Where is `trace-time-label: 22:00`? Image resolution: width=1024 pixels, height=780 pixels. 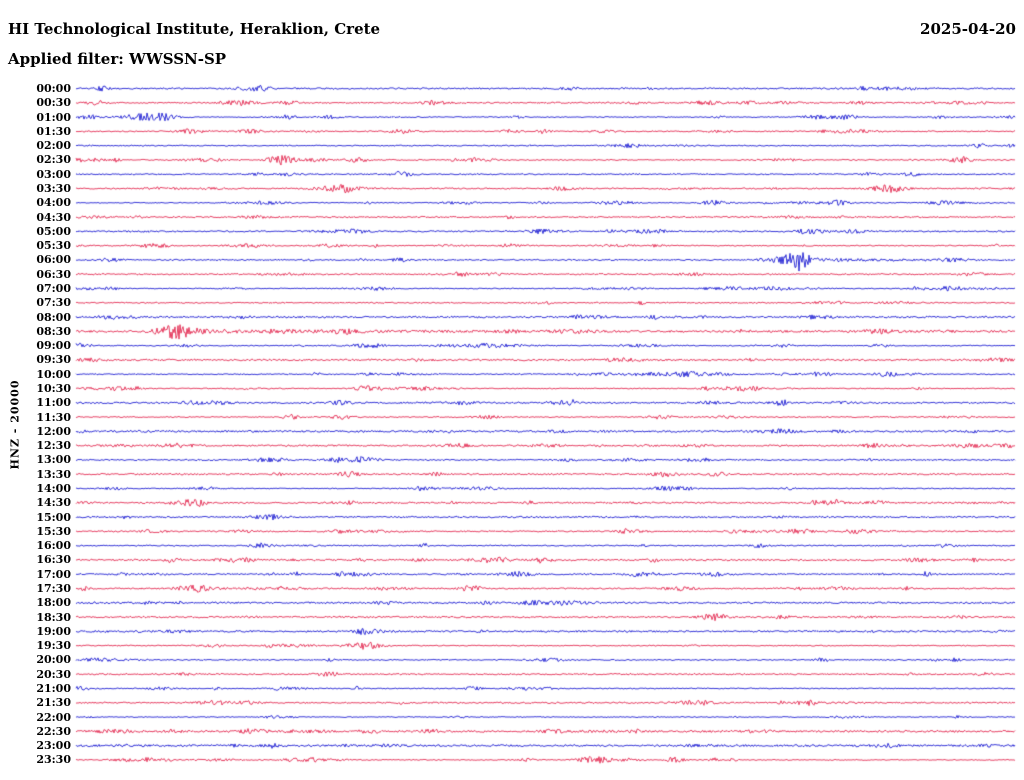 trace-time-label: 22:00 is located at coordinates (53, 717).